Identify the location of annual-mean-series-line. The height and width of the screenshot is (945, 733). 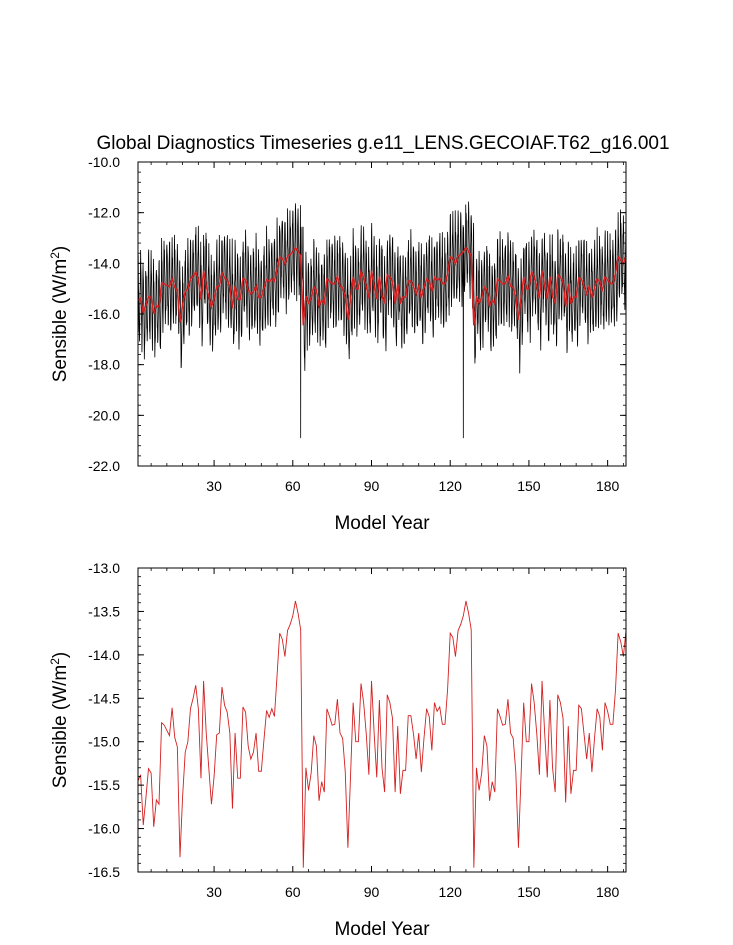
(382, 286).